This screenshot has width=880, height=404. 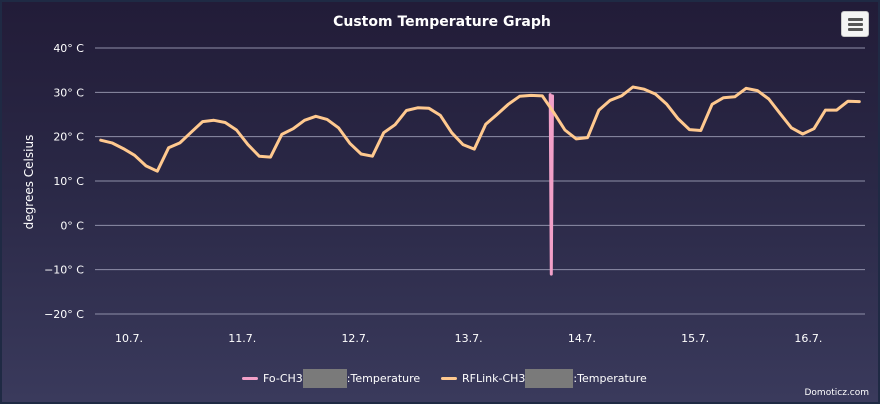 I want to click on x-tick-label: 10.7., so click(x=129, y=338).